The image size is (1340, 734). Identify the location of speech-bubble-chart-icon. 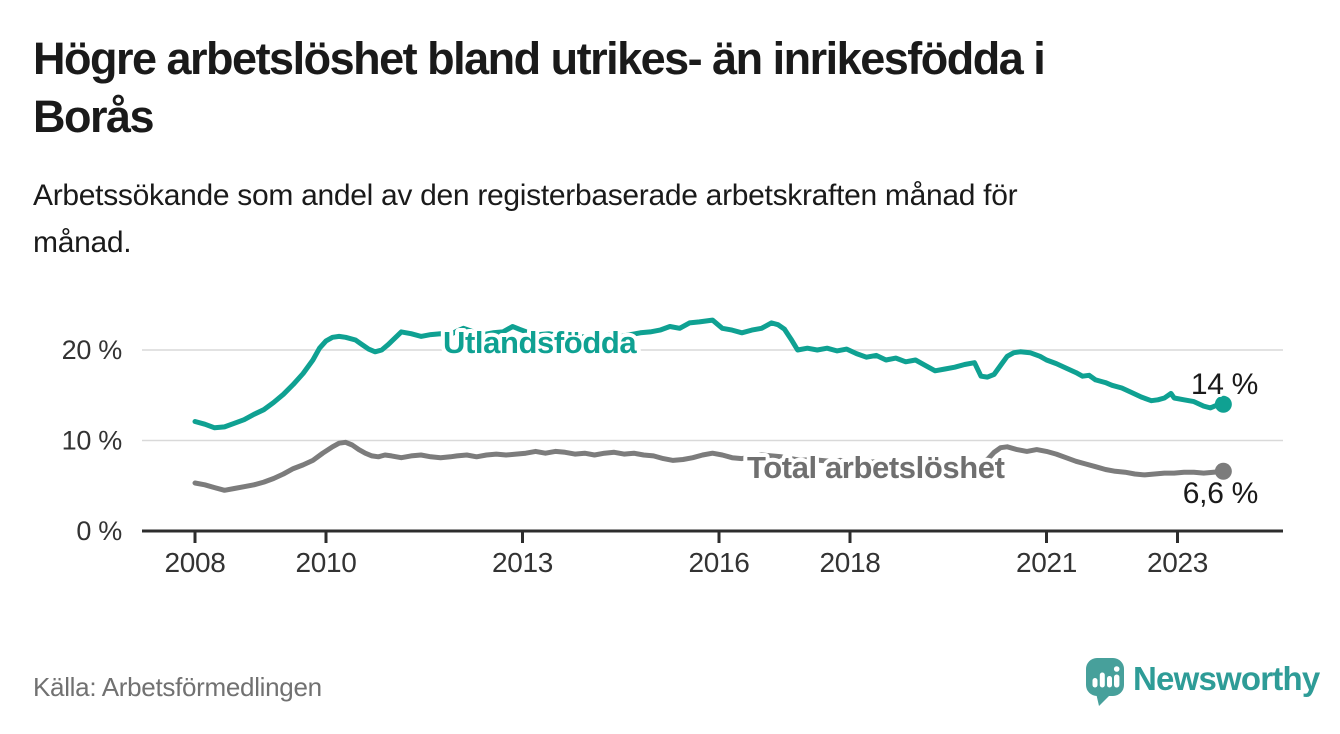
(1105, 682).